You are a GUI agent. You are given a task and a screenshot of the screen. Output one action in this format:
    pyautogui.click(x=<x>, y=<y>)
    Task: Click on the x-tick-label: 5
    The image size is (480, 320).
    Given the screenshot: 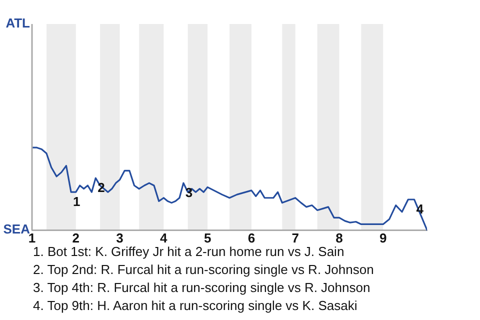 What is the action you would take?
    pyautogui.click(x=208, y=238)
    